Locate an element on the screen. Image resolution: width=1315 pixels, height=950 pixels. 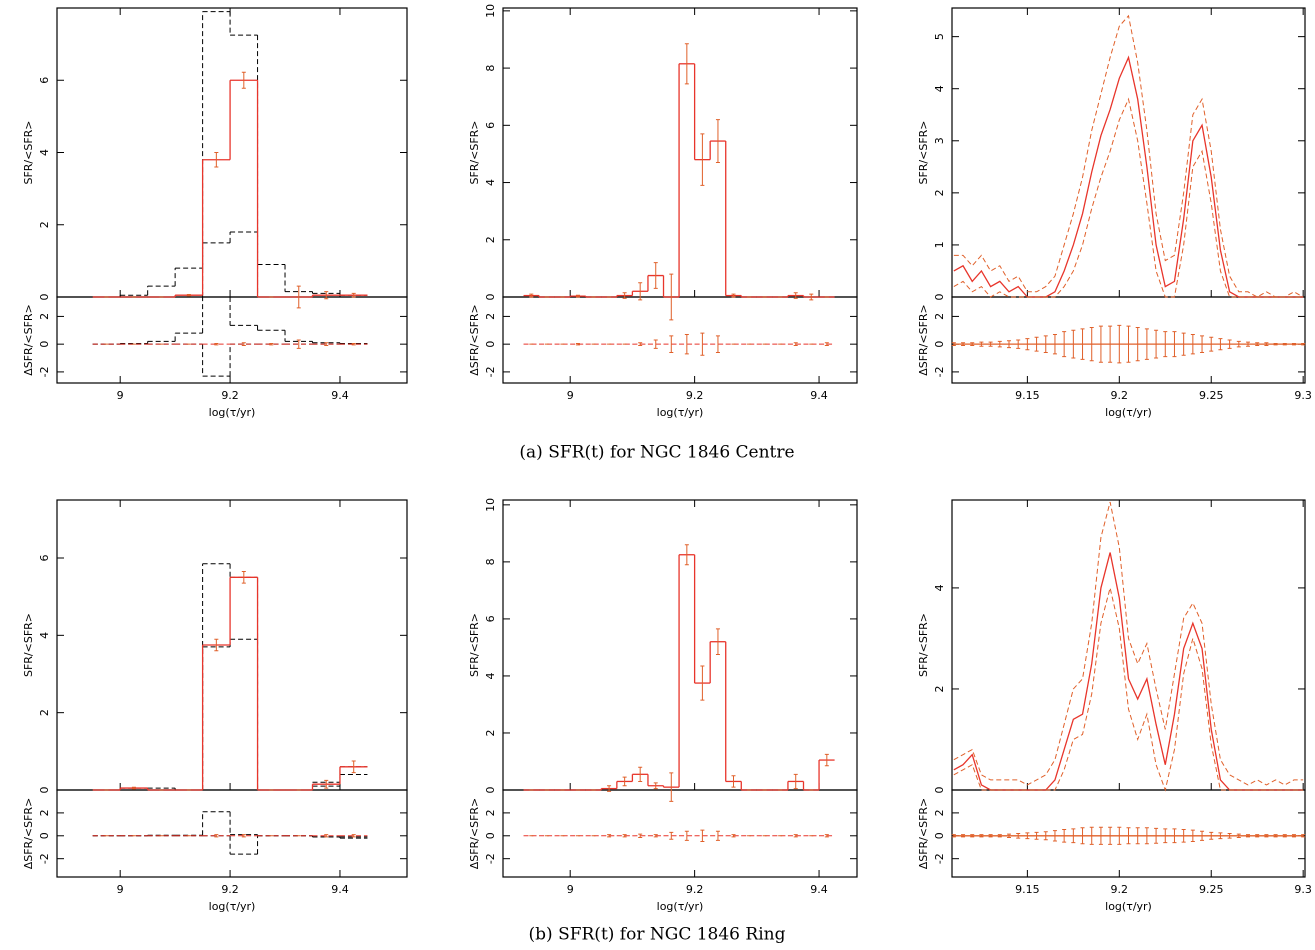
y-tick-label: 0 is located at coordinates (939, 790).